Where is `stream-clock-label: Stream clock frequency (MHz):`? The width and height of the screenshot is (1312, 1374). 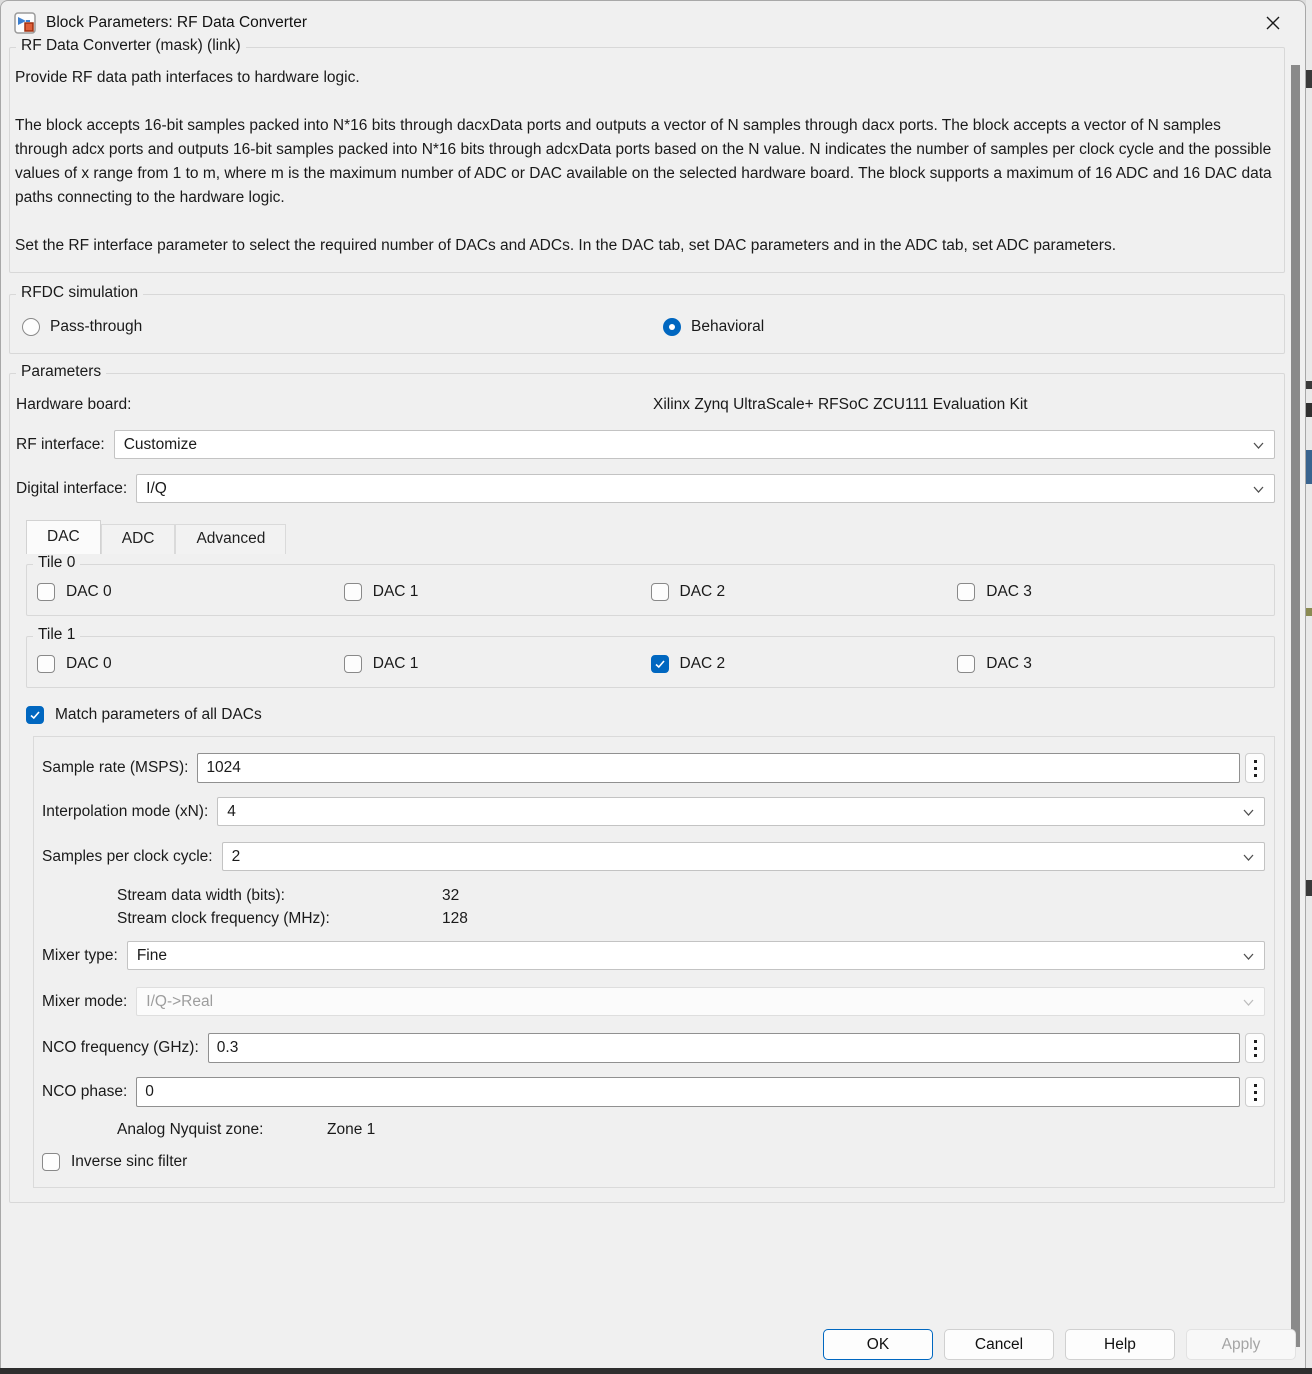 stream-clock-label: Stream clock frequency (MHz): is located at coordinates (223, 918).